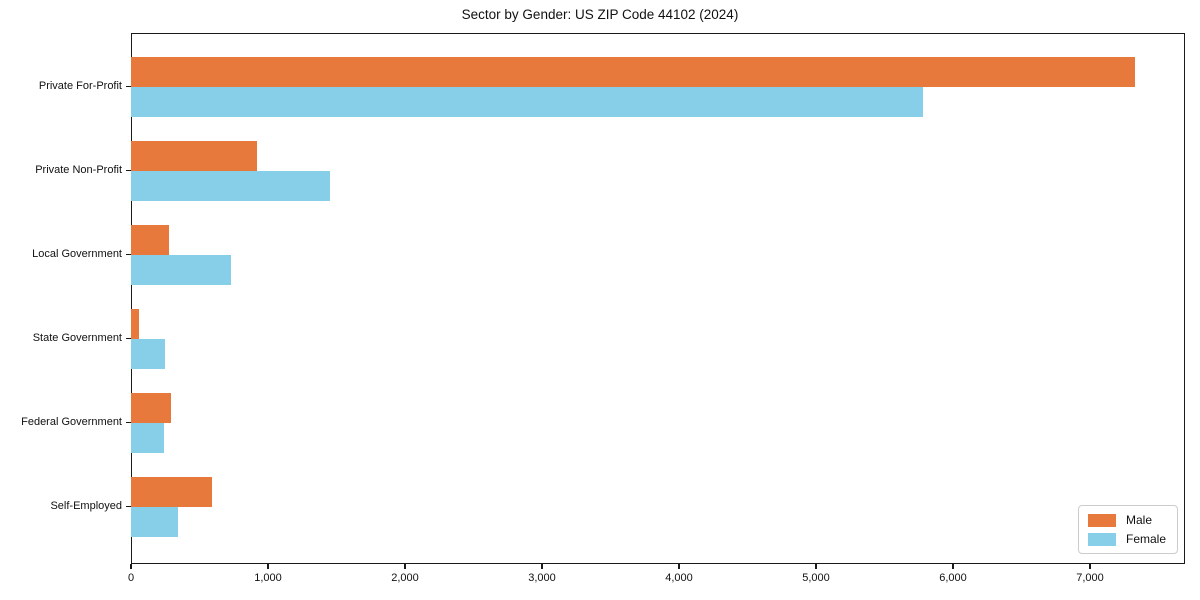  I want to click on legend: Male Female, so click(1127, 529).